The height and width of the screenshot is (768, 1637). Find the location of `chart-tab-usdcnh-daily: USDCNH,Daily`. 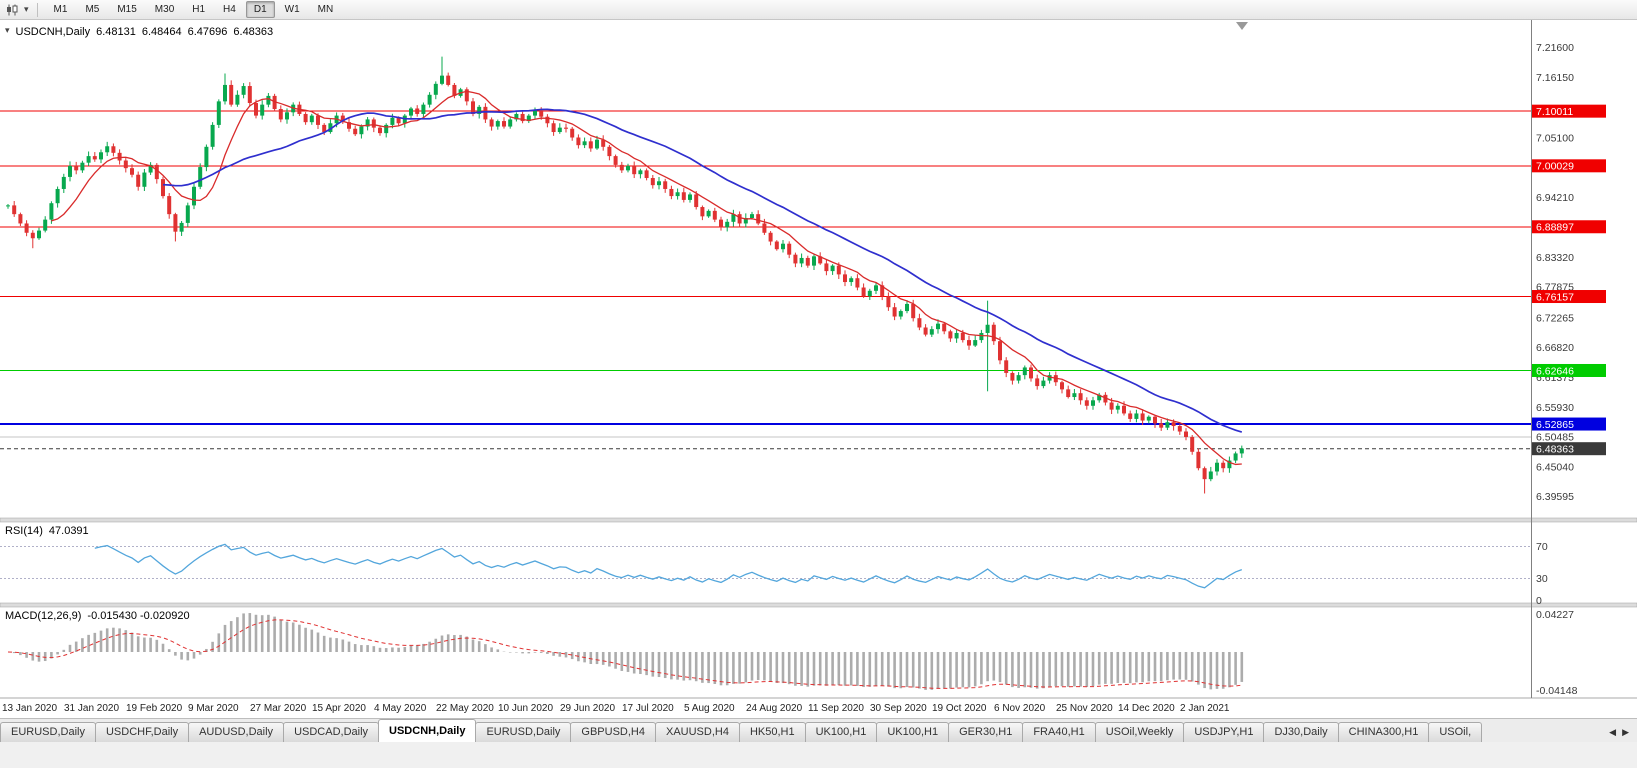

chart-tab-usdcnh-daily: USDCNH,Daily is located at coordinates (427, 730).